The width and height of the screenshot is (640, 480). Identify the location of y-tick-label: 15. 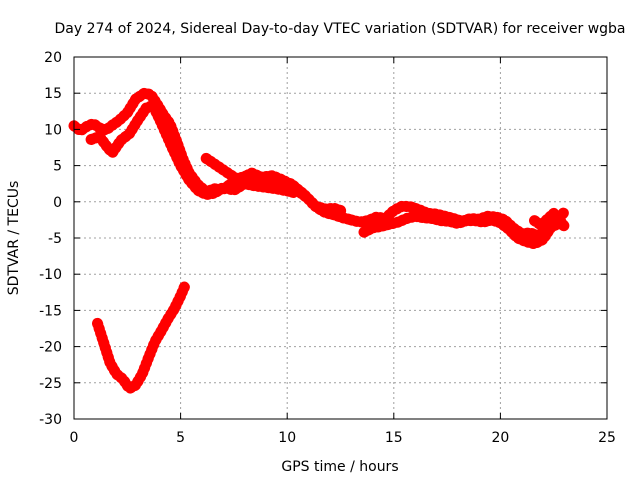
(53, 94).